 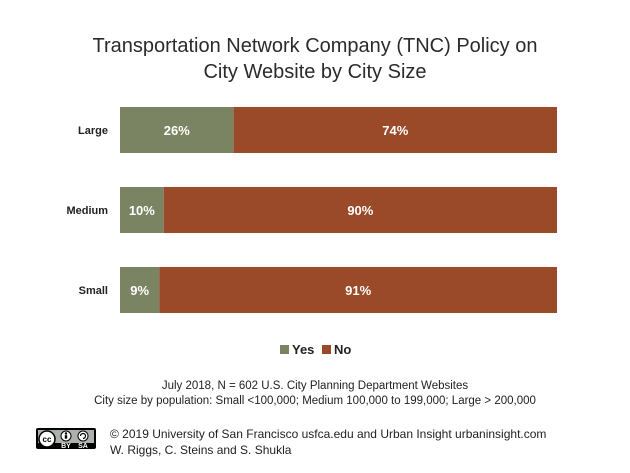 What do you see at coordinates (326, 349) in the screenshot?
I see `legend-swatch-no` at bounding box center [326, 349].